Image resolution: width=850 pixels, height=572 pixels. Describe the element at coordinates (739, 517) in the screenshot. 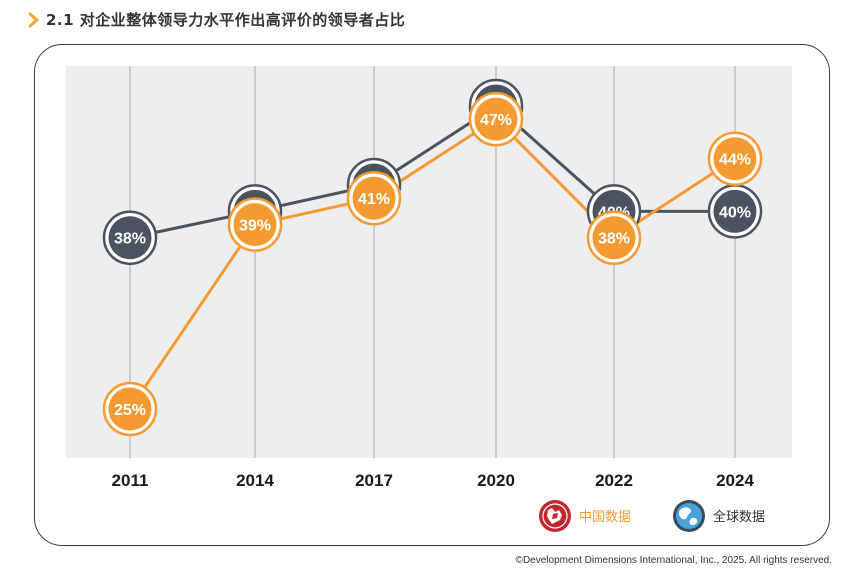

I see `legend-label-global: 全球数据` at that location.